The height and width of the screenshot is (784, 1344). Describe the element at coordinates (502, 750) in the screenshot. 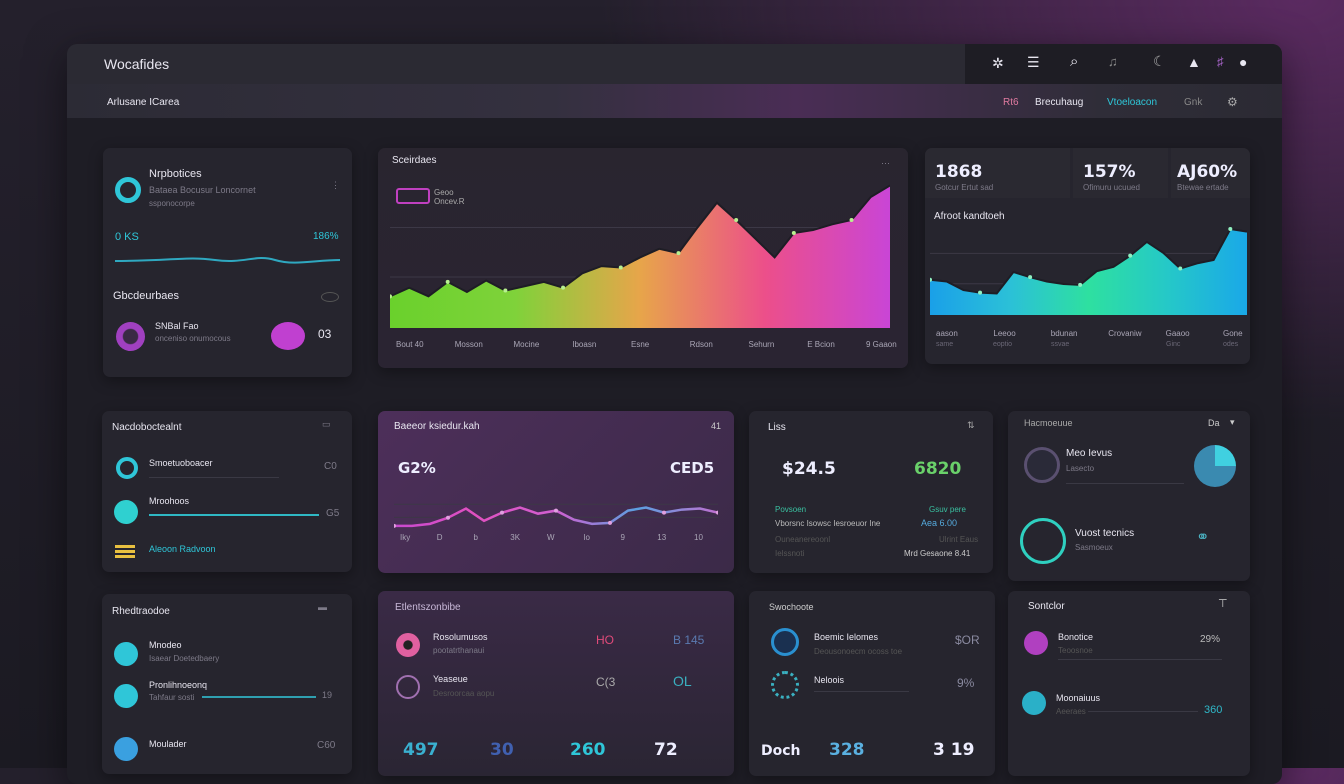

I see `total-value: 30` at that location.